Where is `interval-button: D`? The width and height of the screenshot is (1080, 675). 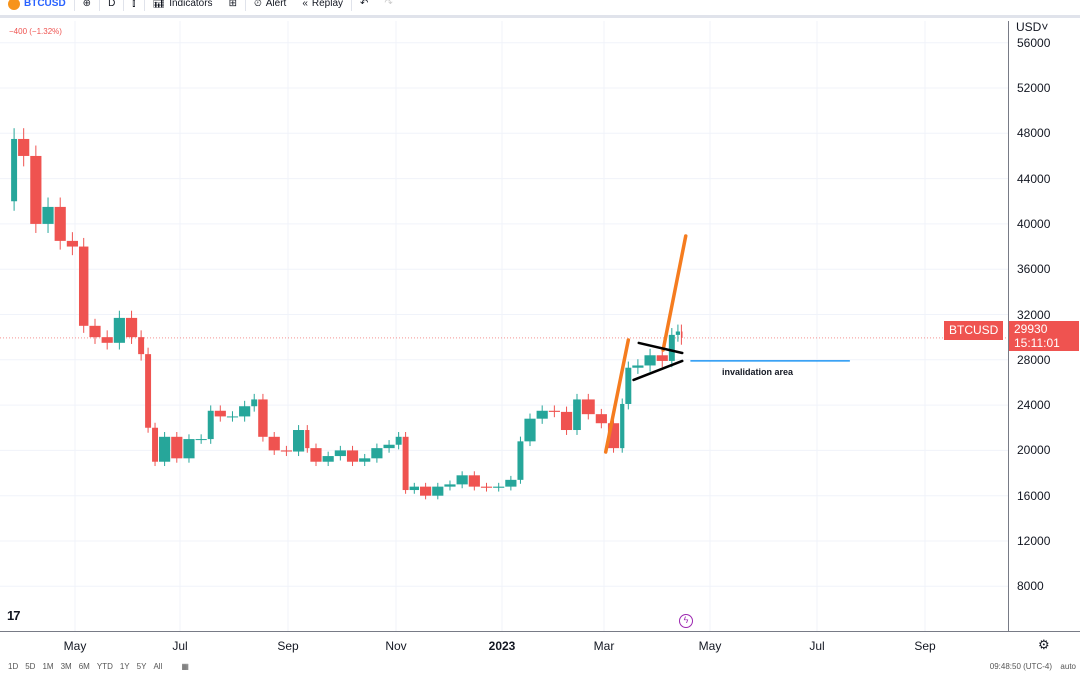 interval-button: D is located at coordinates (111, 6).